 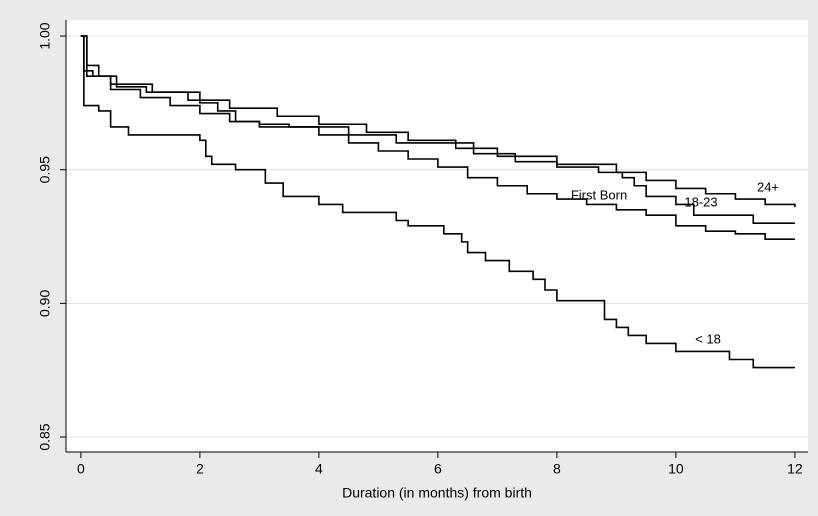 I want to click on series-label: < 18, so click(x=708, y=338).